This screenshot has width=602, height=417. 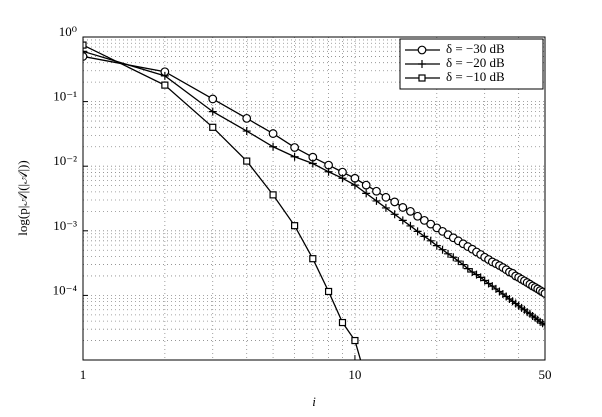 I want to click on y-tick-label: 10⁻³, so click(x=65, y=225).